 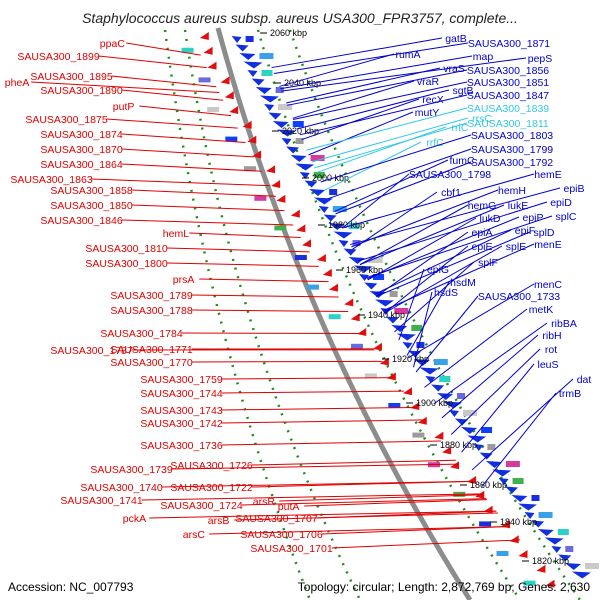 What do you see at coordinates (462, 161) in the screenshot?
I see `right-gene-label: fumC` at bounding box center [462, 161].